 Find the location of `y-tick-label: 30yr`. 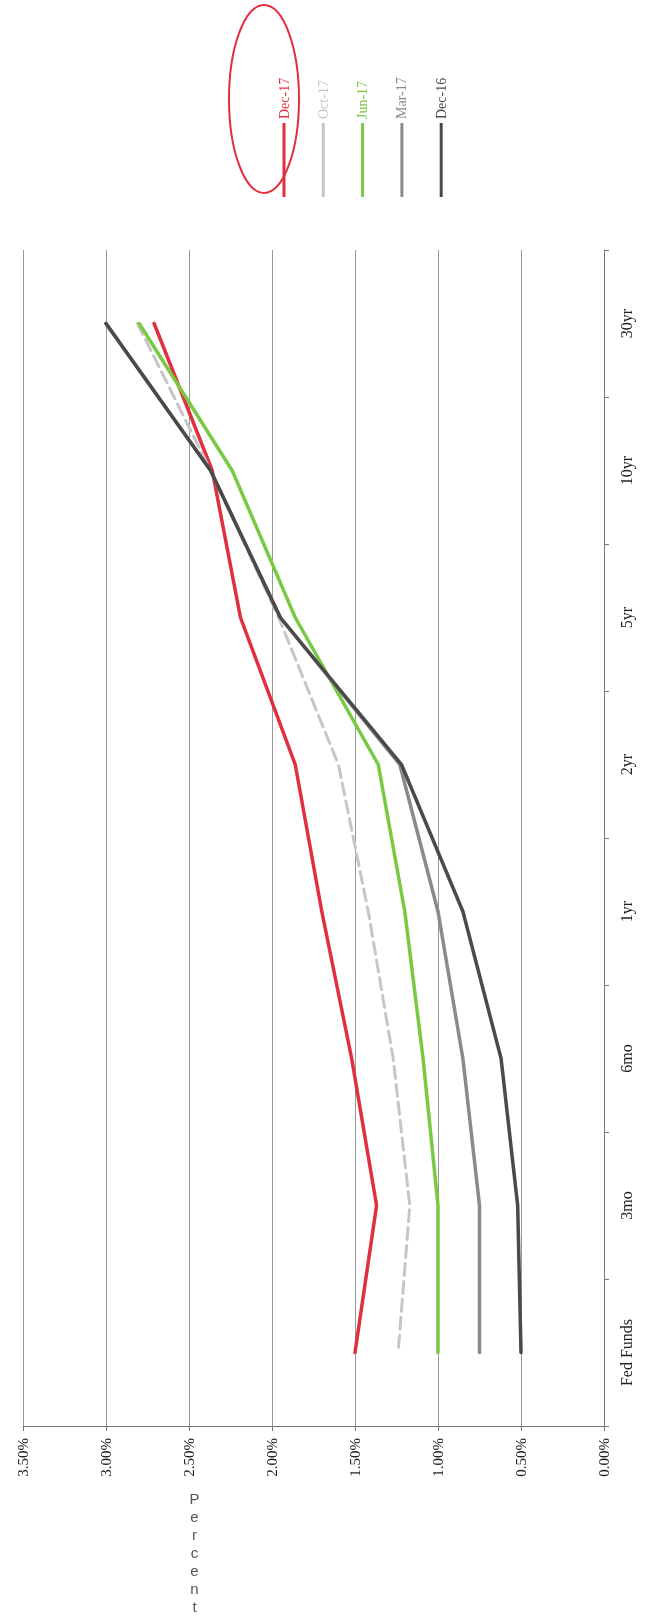

y-tick-label: 30yr is located at coordinates (626, 323).